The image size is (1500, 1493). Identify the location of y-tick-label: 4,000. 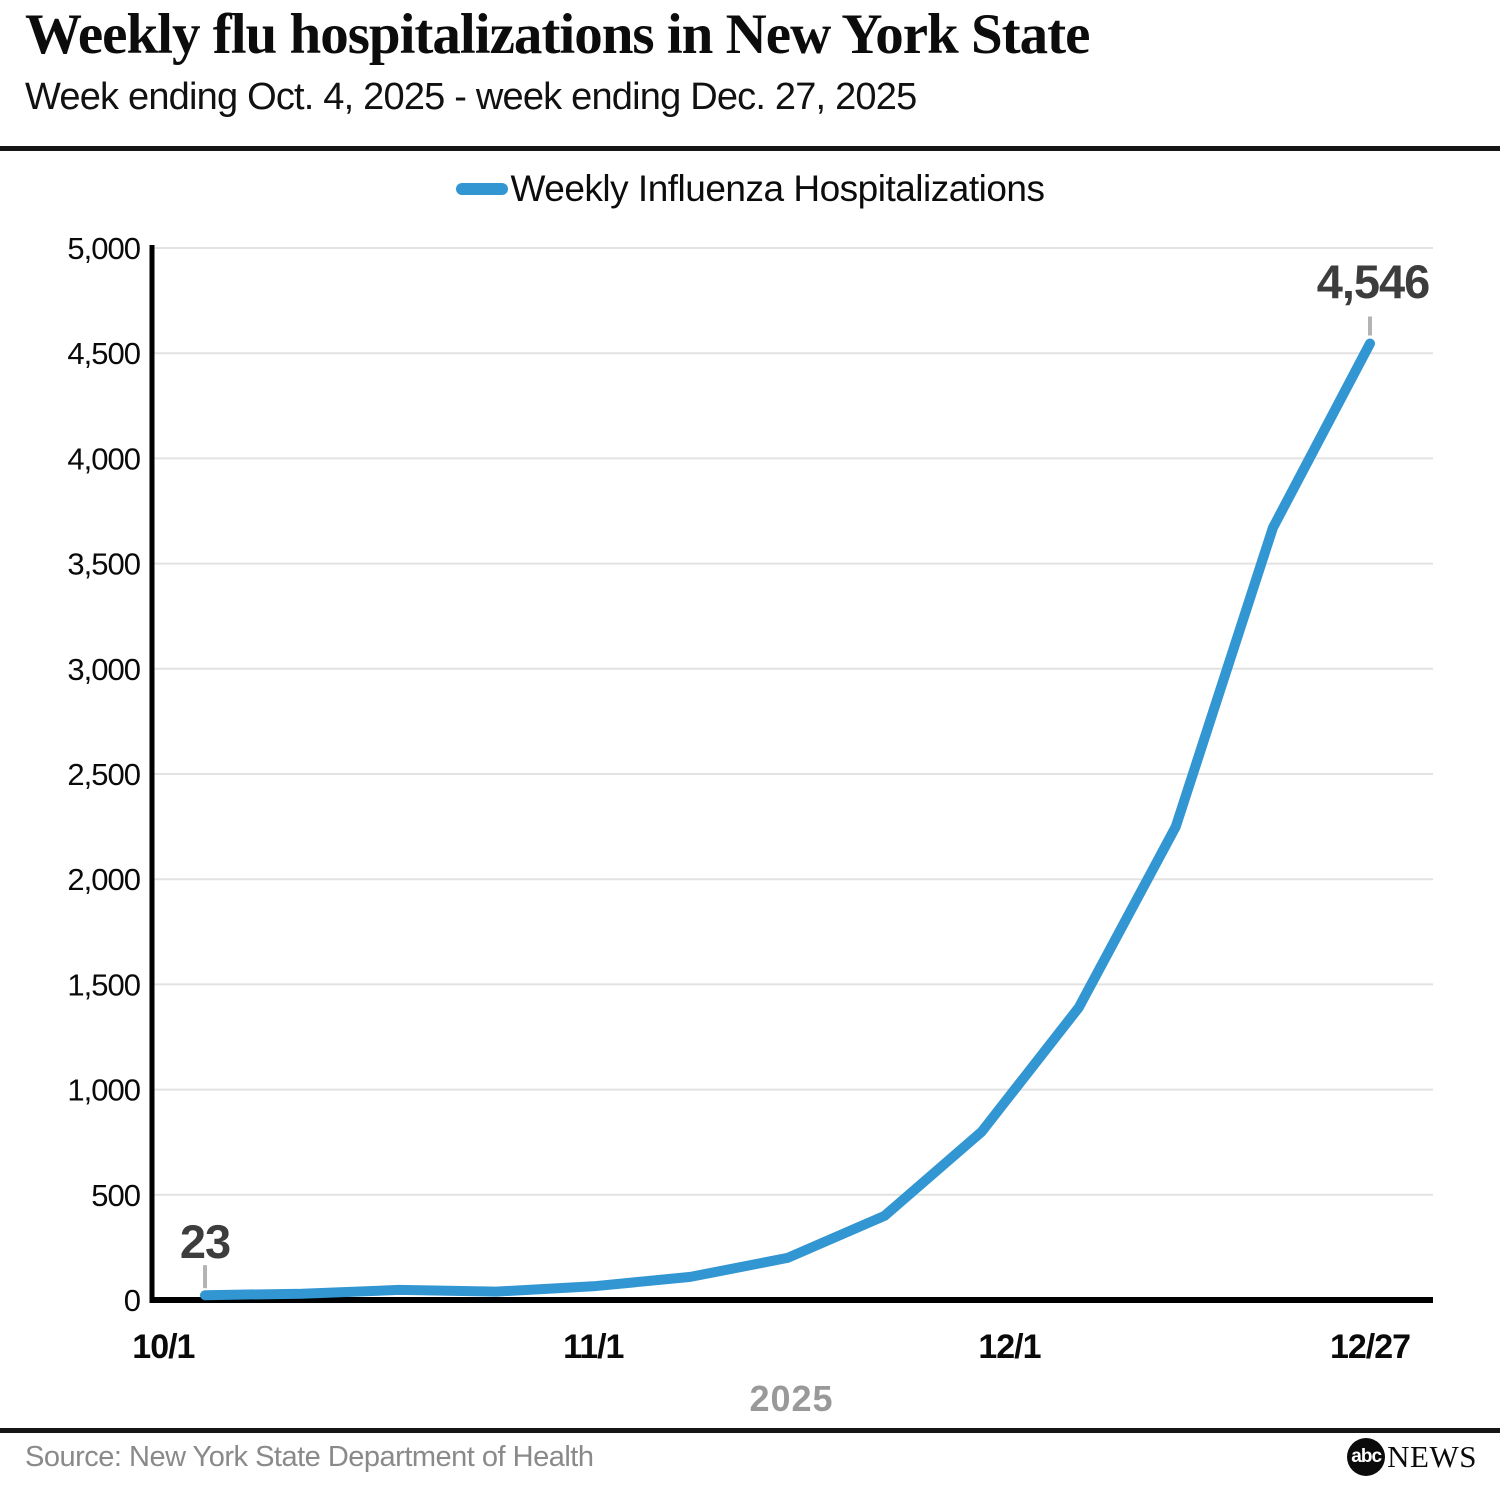
(103, 458).